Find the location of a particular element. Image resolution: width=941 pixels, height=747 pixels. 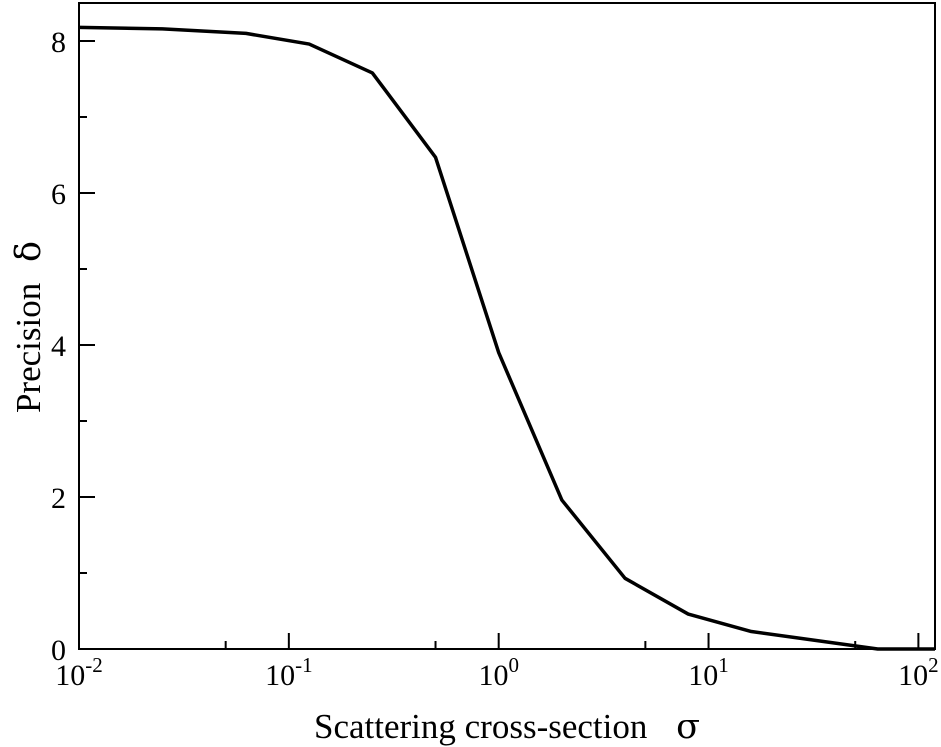

y-axis-title-text: Precision is located at coordinates (28, 348).